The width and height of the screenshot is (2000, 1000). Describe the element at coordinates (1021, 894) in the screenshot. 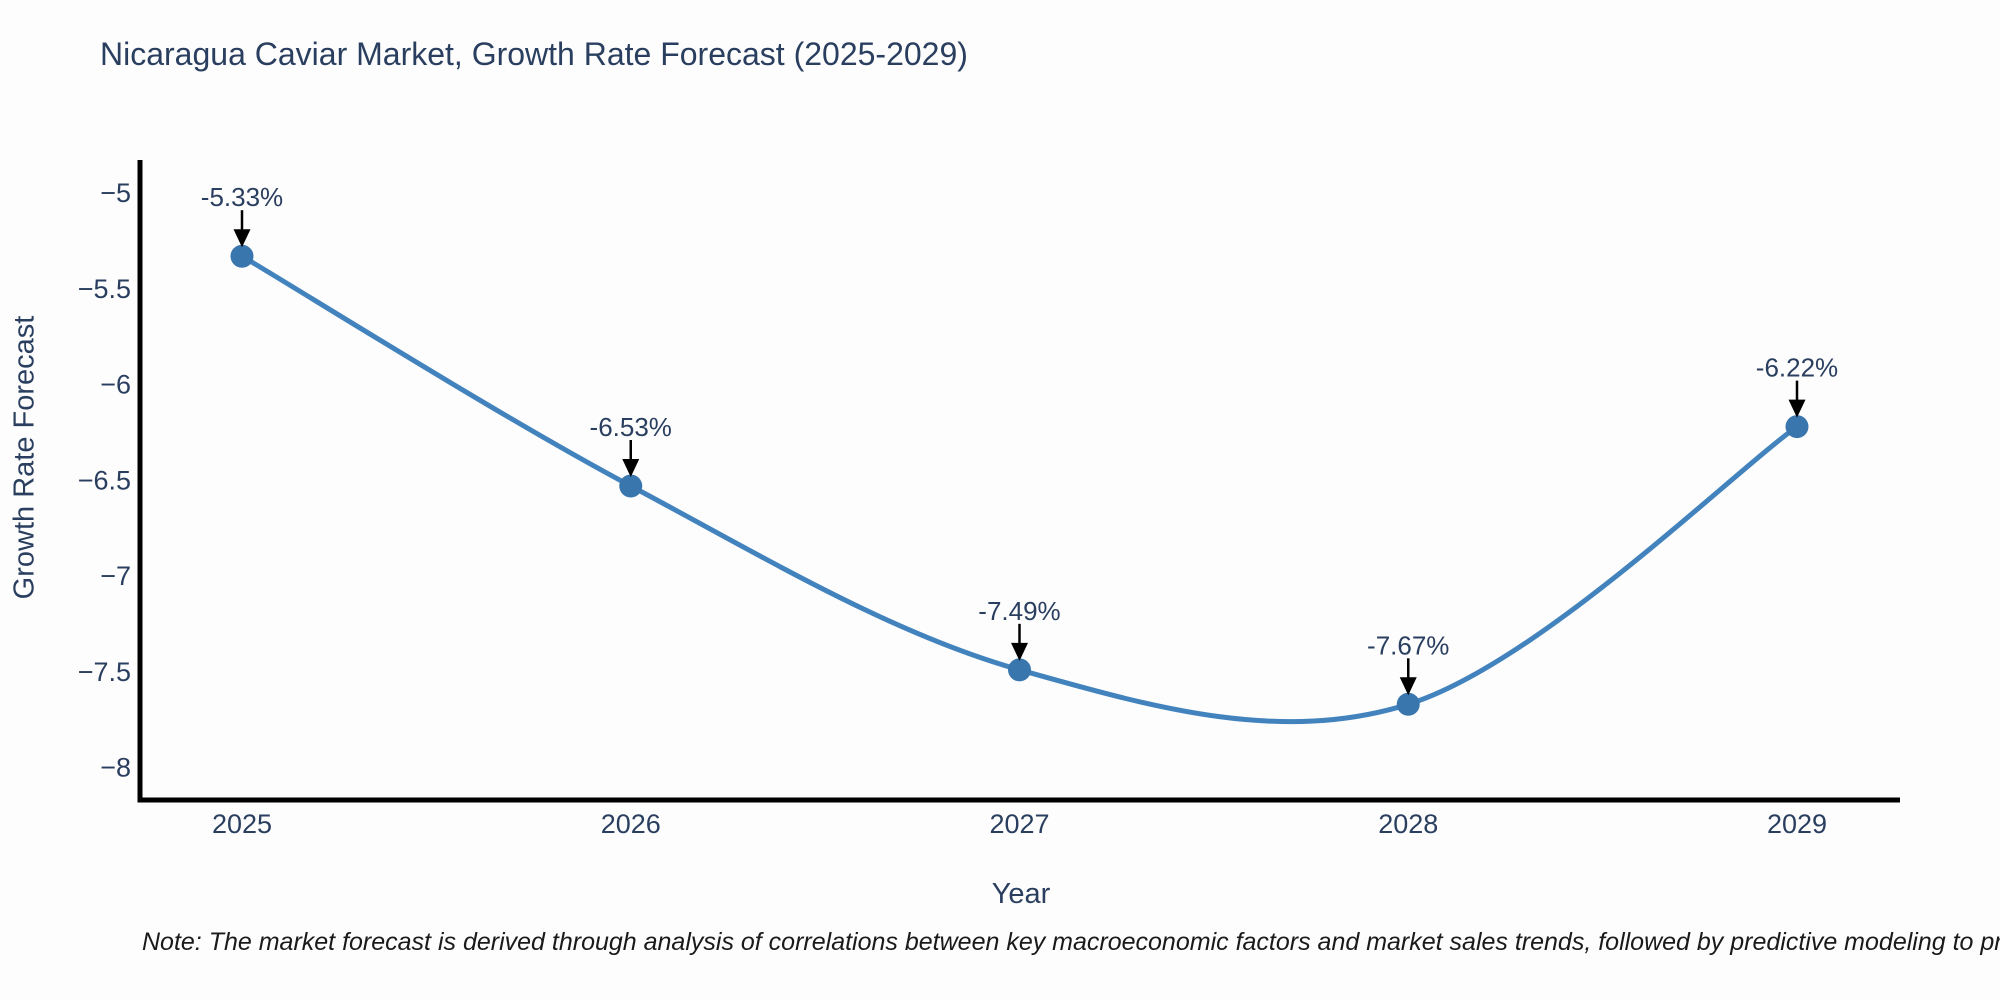

I see `x-axis-title: Year` at that location.